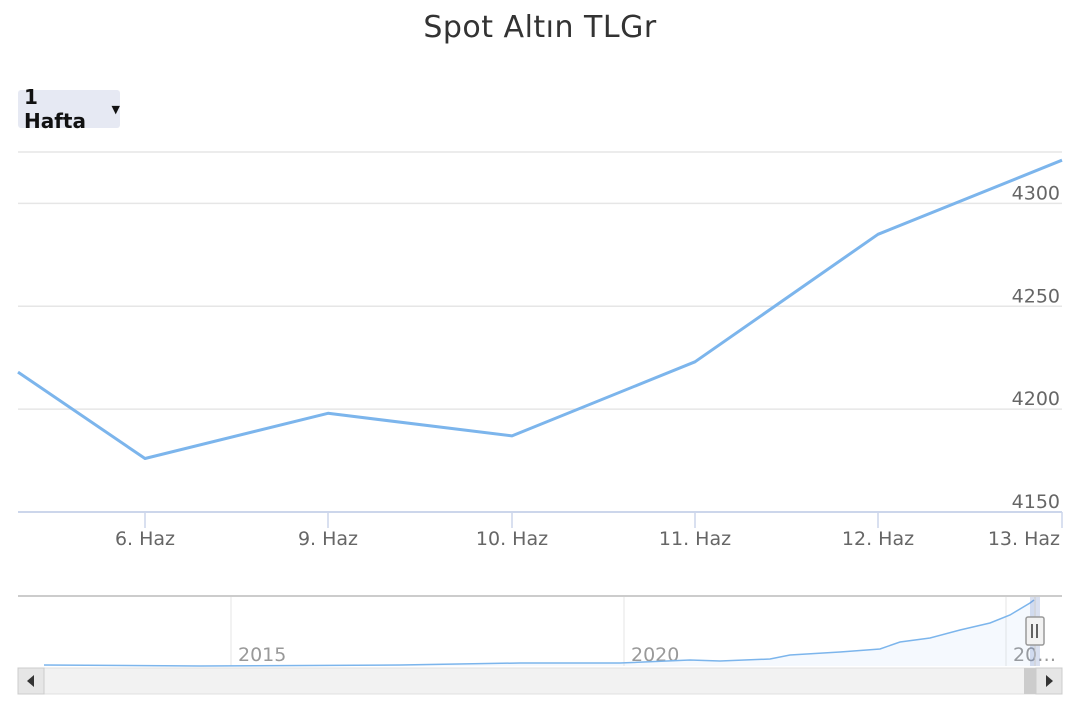  What do you see at coordinates (1030, 681) in the screenshot?
I see `scrollbar-thumb` at bounding box center [1030, 681].